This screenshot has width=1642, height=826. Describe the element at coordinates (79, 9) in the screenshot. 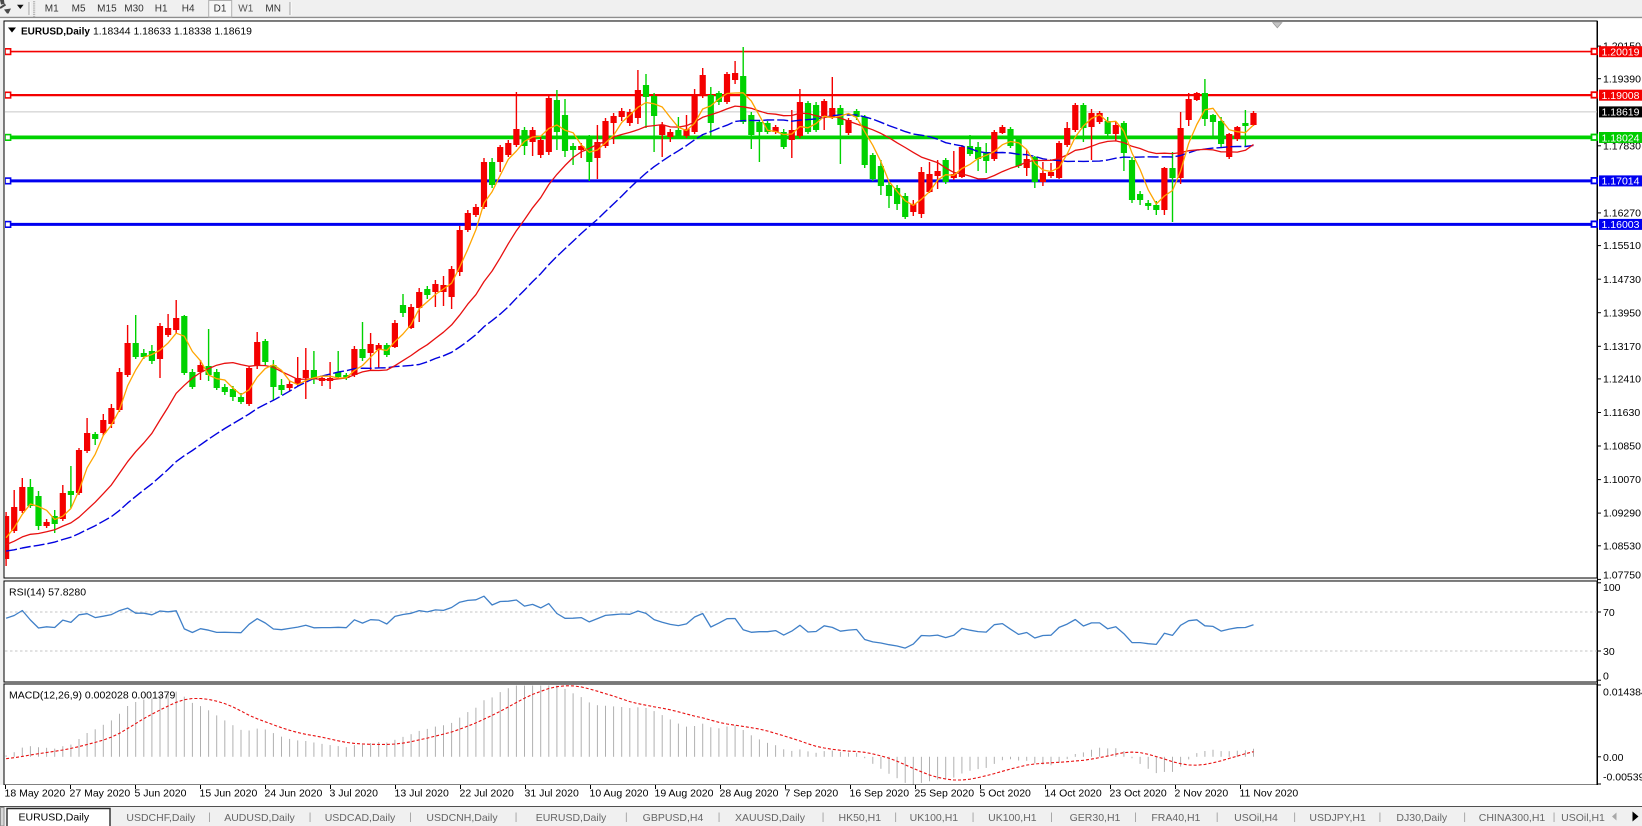

I see `svg-text: M5` at that location.